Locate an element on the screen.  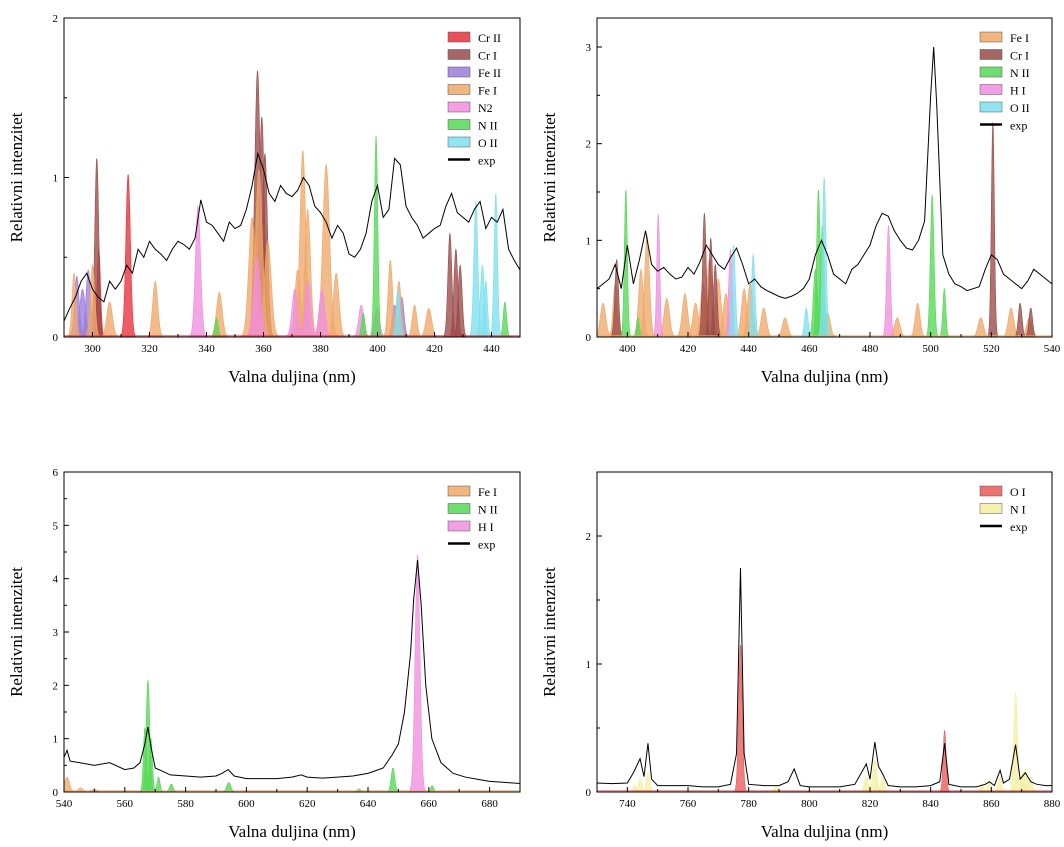
x-tick-label: 640 is located at coordinates (368, 804).